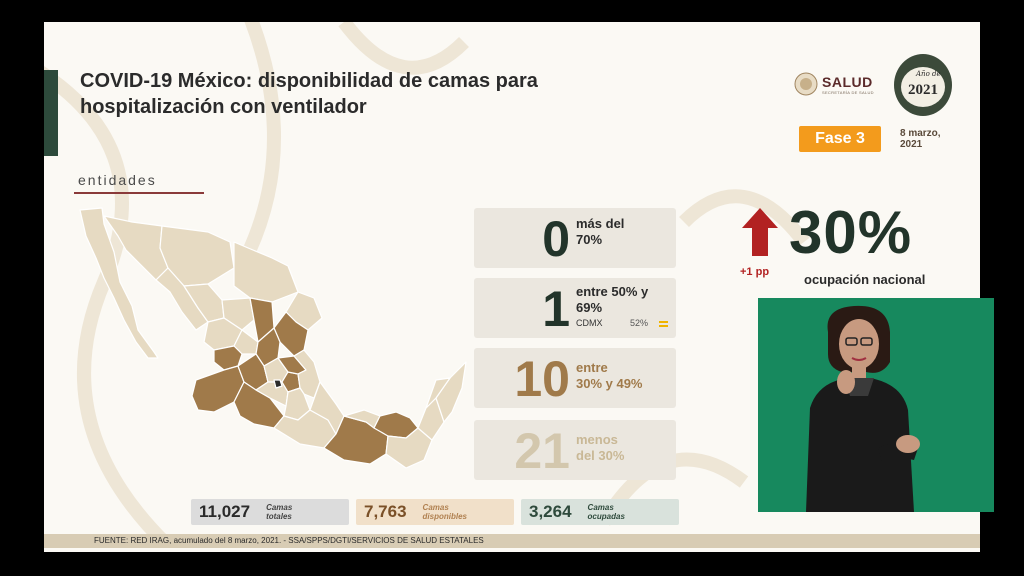  Describe the element at coordinates (851, 232) in the screenshot. I see `national-occupancy-value: 30%` at that location.